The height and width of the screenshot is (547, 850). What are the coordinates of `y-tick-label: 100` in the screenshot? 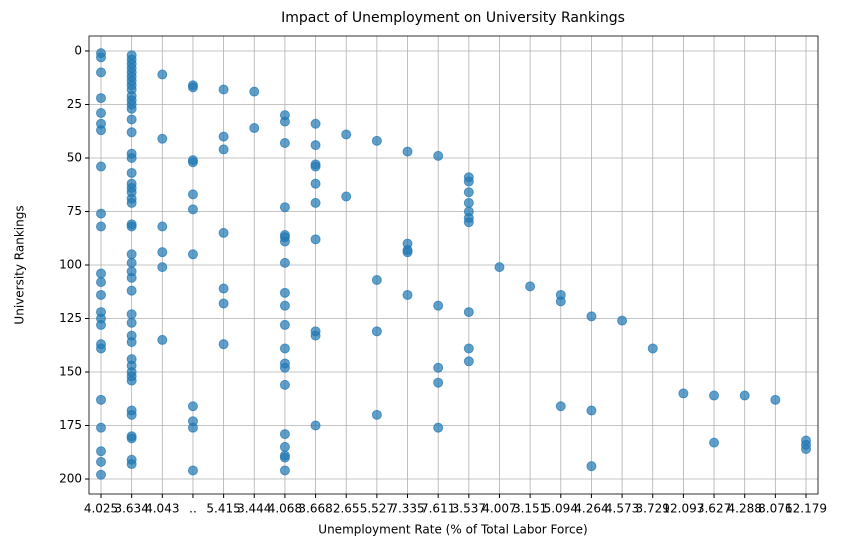 It's located at (70, 265).